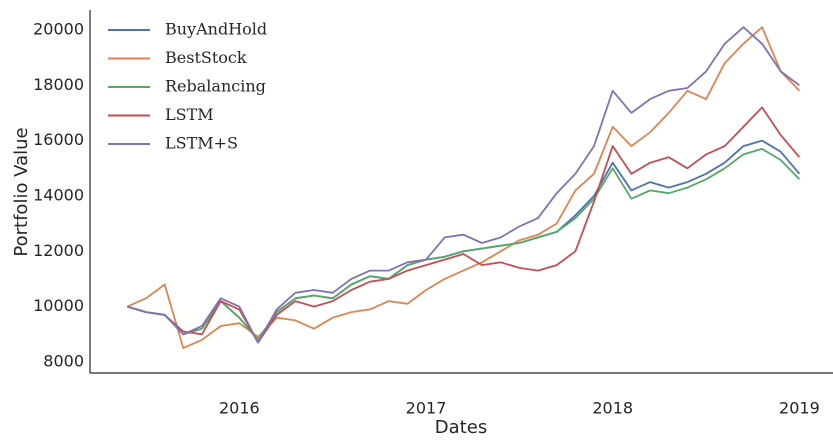 This screenshot has width=833, height=443. I want to click on y-tick-label: 16000, so click(58, 139).